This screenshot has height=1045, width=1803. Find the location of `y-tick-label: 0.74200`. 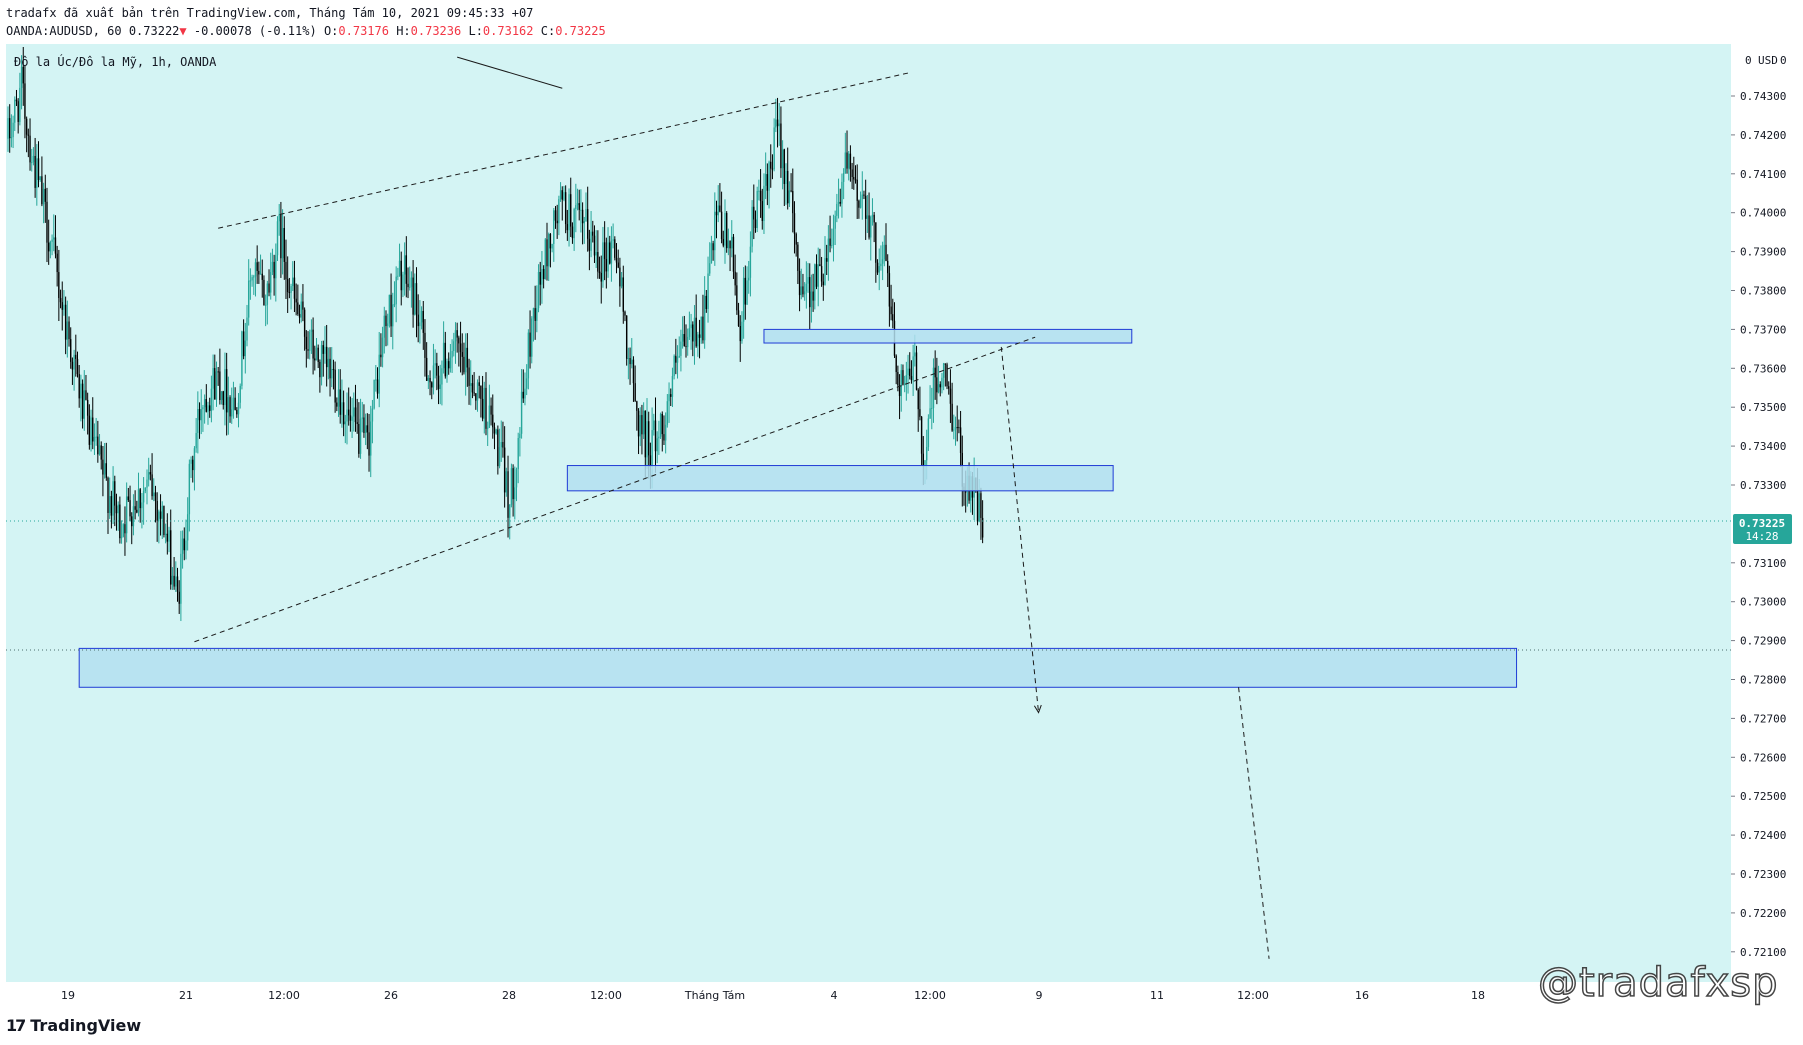

y-tick-label: 0.74200 is located at coordinates (1763, 135).